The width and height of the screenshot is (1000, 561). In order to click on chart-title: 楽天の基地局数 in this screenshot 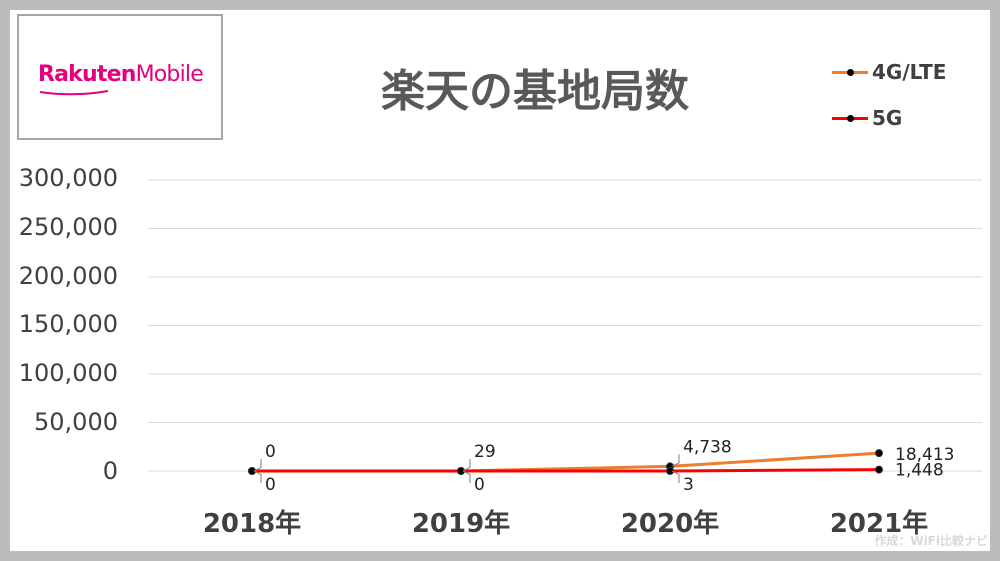, I will do `click(535, 91)`.